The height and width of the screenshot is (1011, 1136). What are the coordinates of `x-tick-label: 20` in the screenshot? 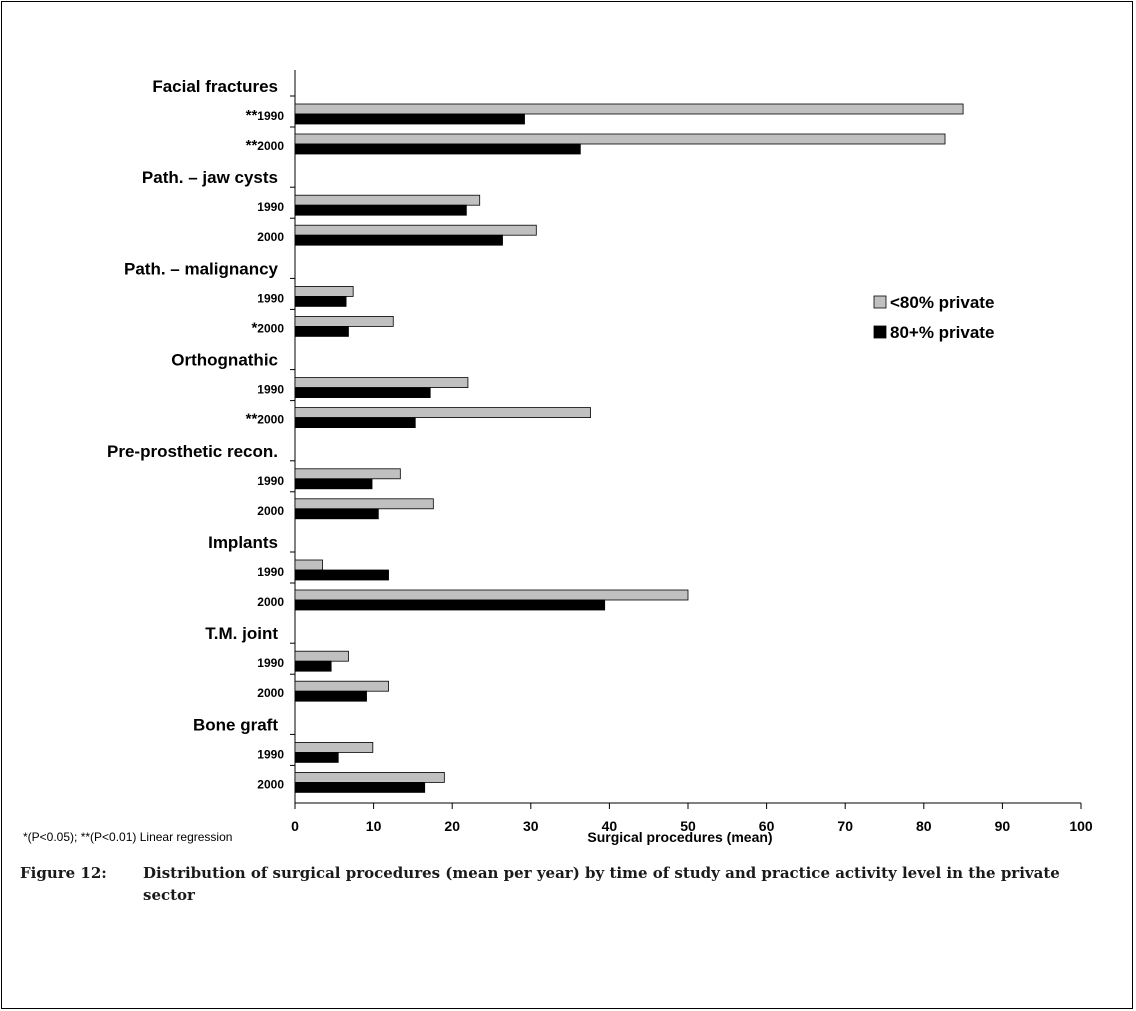 It's located at (452, 826).